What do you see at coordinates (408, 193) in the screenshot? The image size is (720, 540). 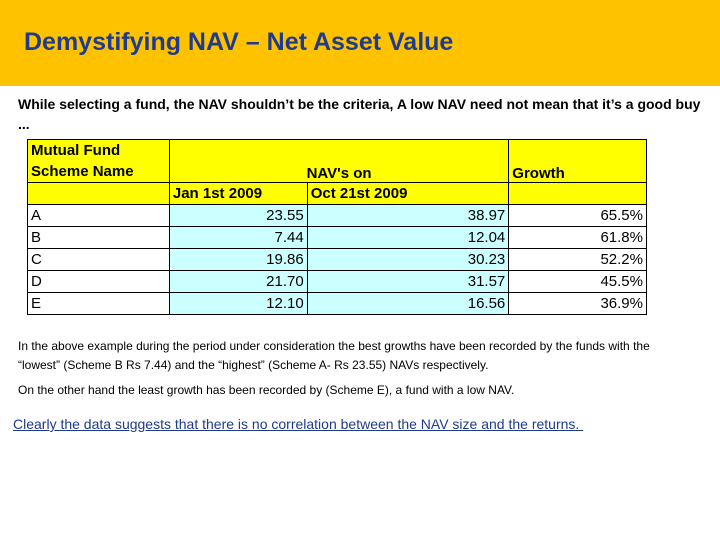 I see `header-date-oct: Oct 21st 2009` at bounding box center [408, 193].